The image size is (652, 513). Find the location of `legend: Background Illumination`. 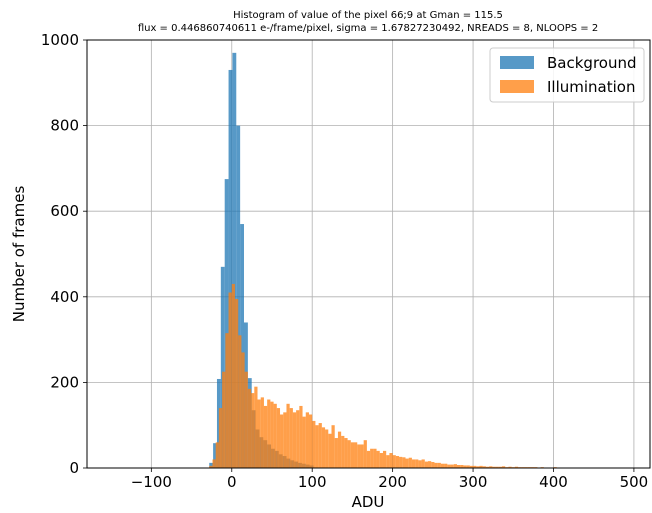

legend: Background Illumination is located at coordinates (567, 75).